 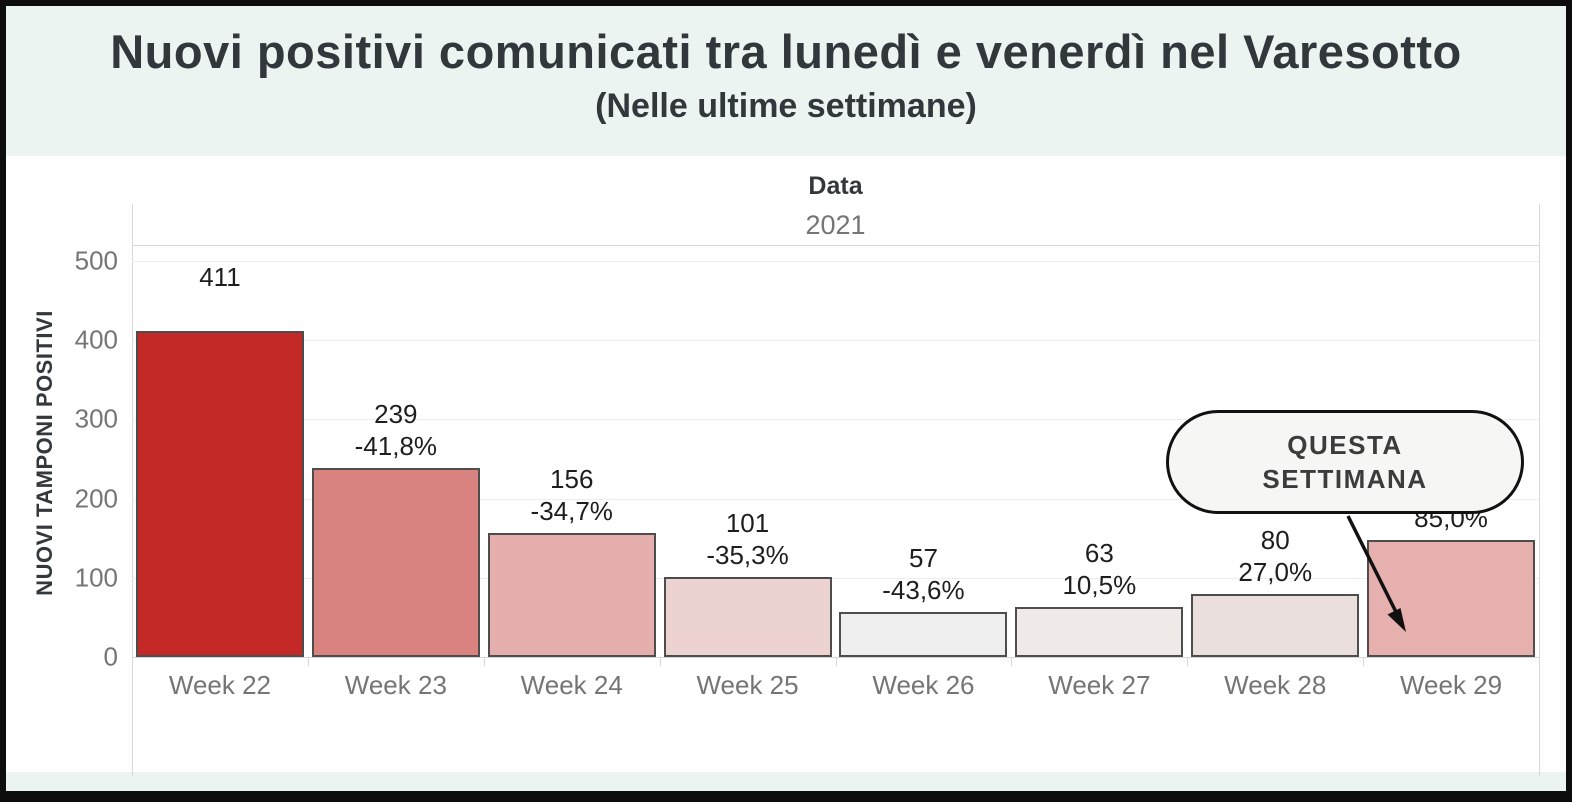 I want to click on plot-right-border, so click(x=1539, y=490).